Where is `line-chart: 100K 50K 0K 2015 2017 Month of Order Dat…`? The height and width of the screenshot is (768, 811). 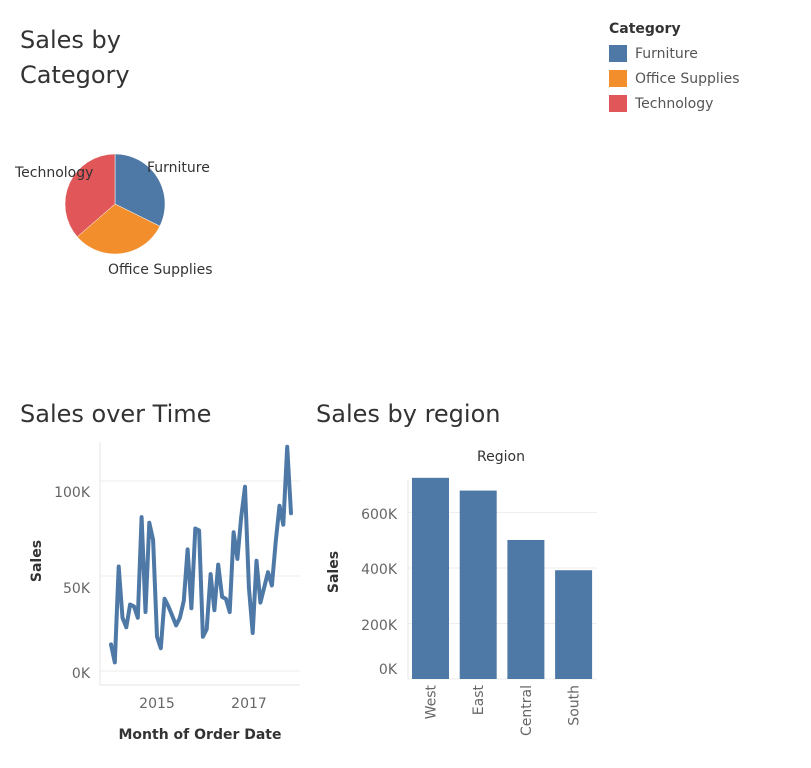 line-chart: 100K 50K 0K 2015 2017 Month of Order Dat… is located at coordinates (164, 592).